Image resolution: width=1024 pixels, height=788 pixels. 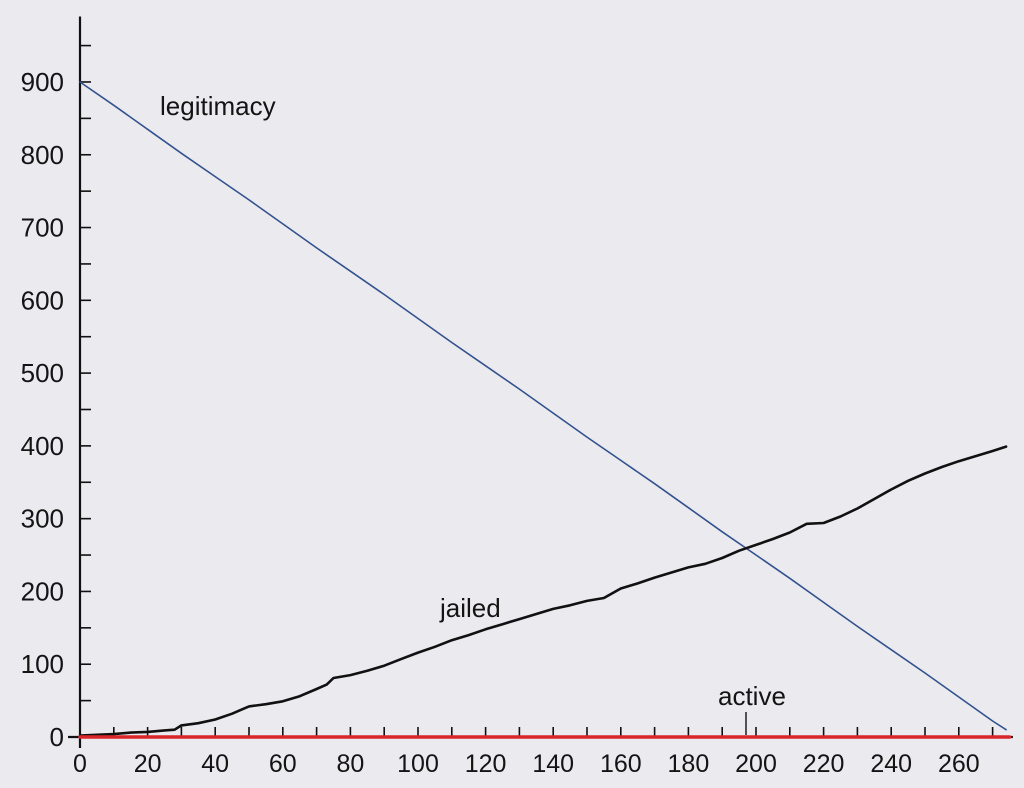 What do you see at coordinates (42, 300) in the screenshot?
I see `y-tick-label: 600` at bounding box center [42, 300].